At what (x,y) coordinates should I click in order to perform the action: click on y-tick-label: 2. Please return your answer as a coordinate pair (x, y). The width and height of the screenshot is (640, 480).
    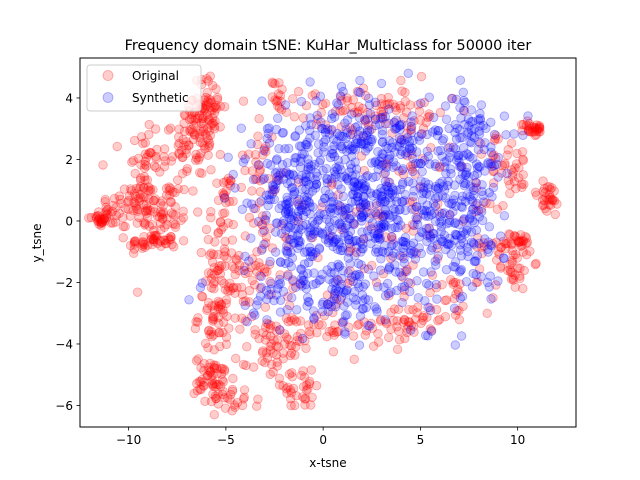
    Looking at the image, I should click on (69, 160).